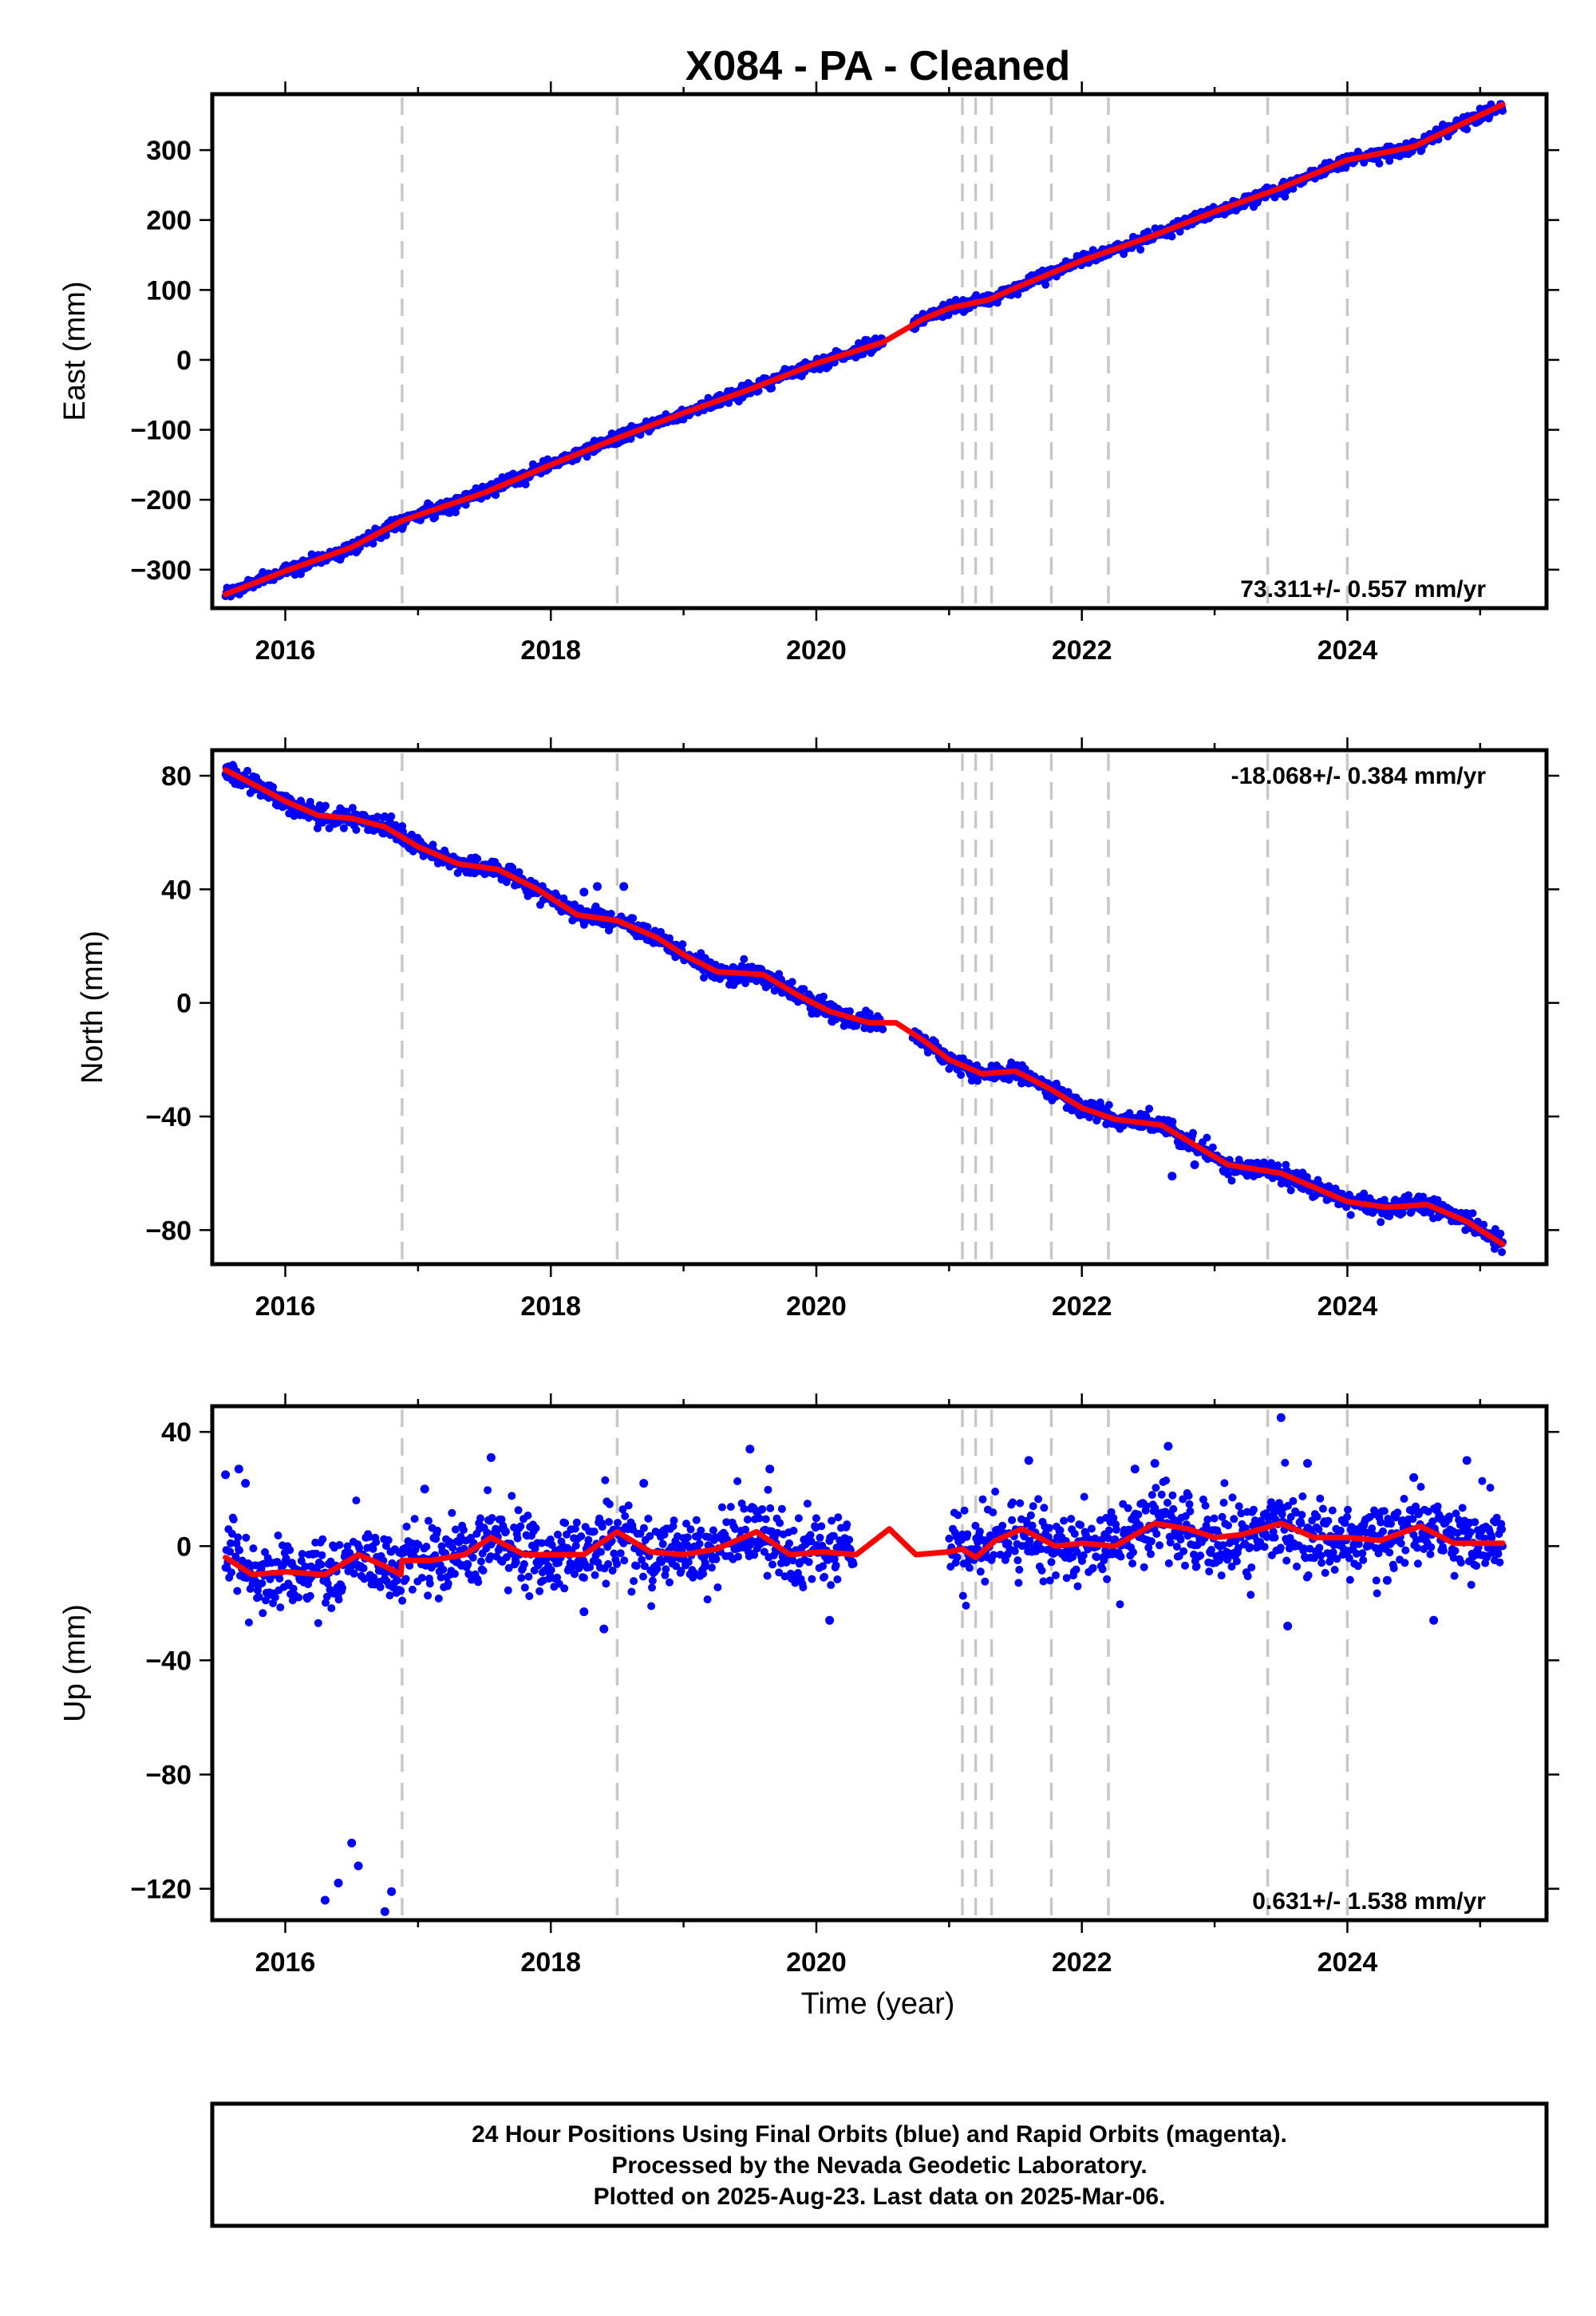 The image size is (1596, 2316). Describe the element at coordinates (176, 776) in the screenshot. I see `north-ytick-label: 80` at that location.